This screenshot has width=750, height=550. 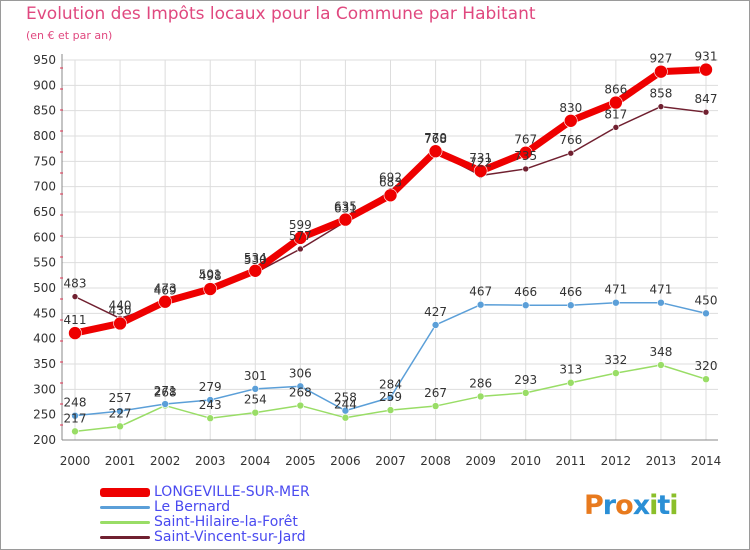 I want to click on data-label-saint-hilaire-la-foret: 320, so click(x=706, y=366).